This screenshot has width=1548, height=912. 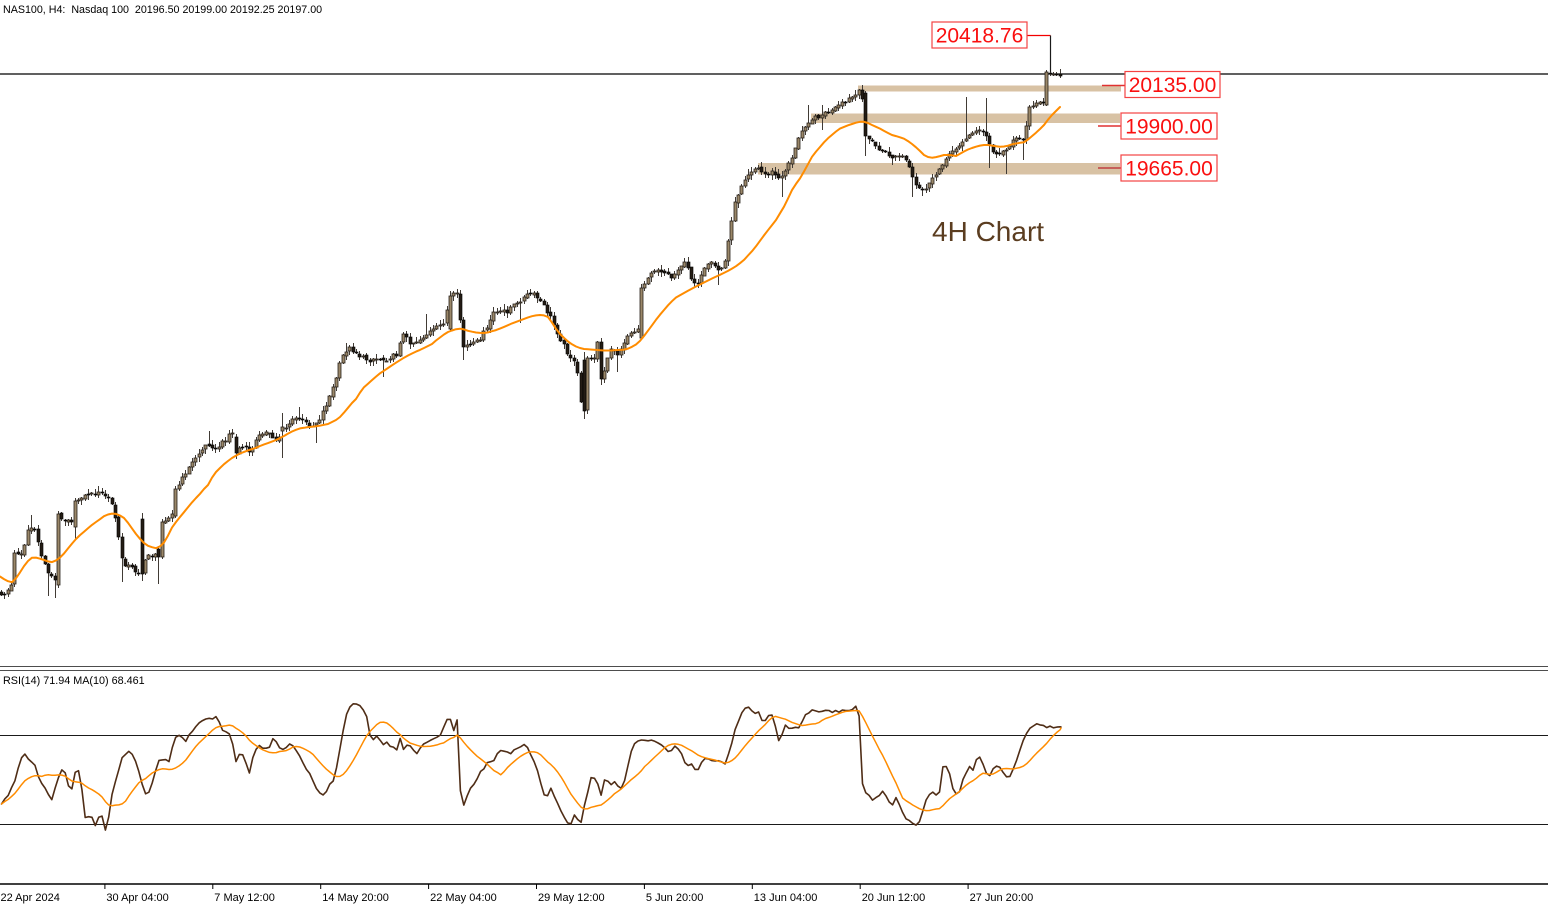 What do you see at coordinates (1002, 898) in the screenshot?
I see `svg-text: 27 Jun 20:00` at bounding box center [1002, 898].